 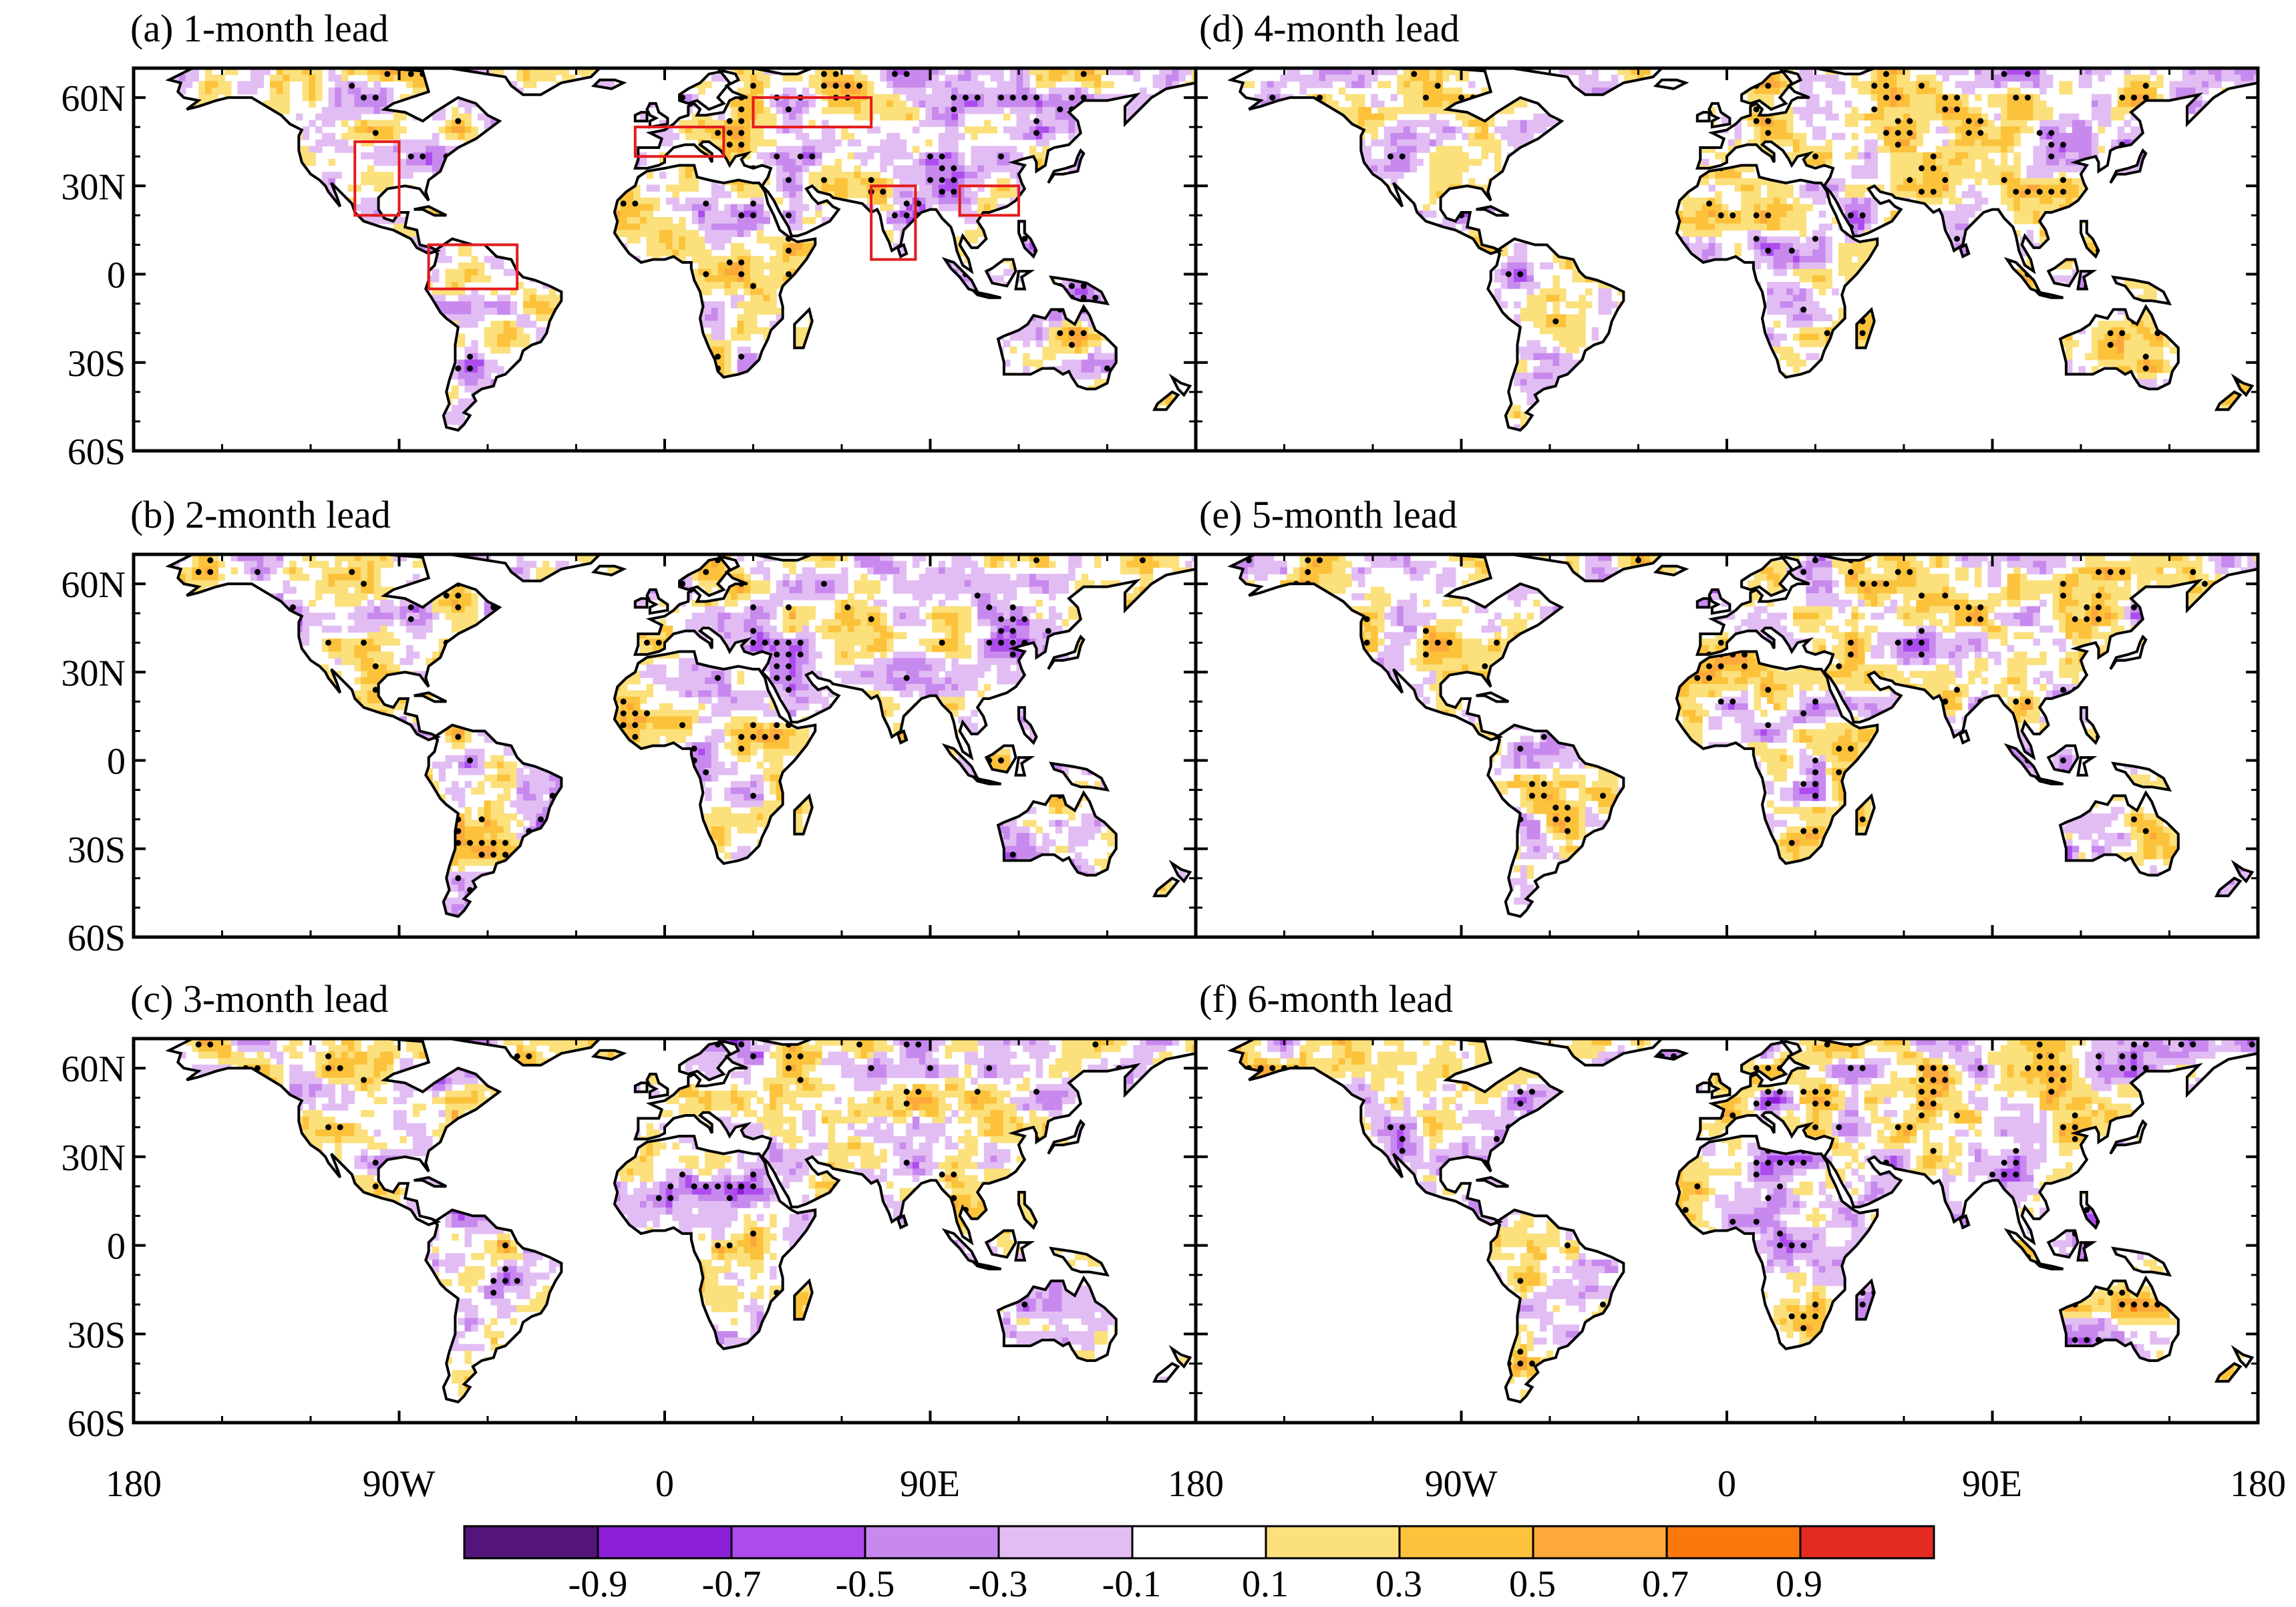 I want to click on y-tick-label-a-0: 60N, so click(x=93, y=99).